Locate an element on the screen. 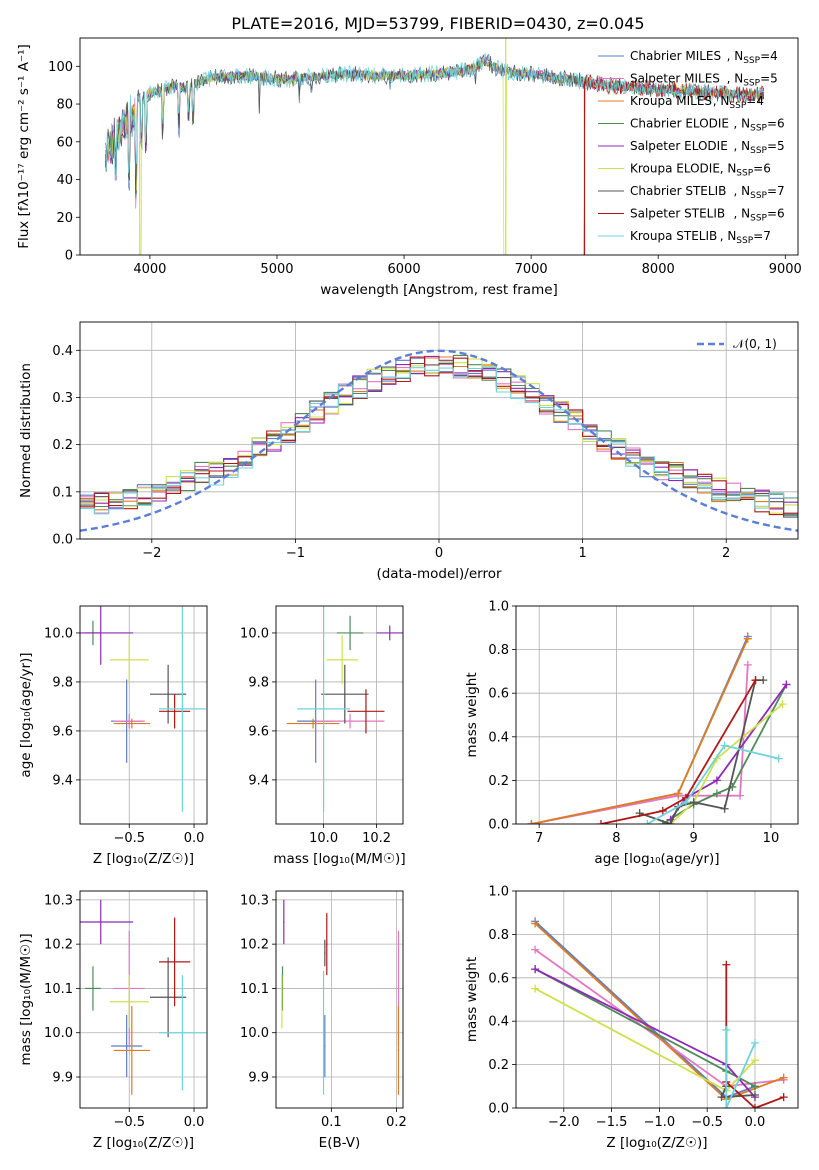 The image size is (819, 1170). x-tick-label: −2 is located at coordinates (151, 553).